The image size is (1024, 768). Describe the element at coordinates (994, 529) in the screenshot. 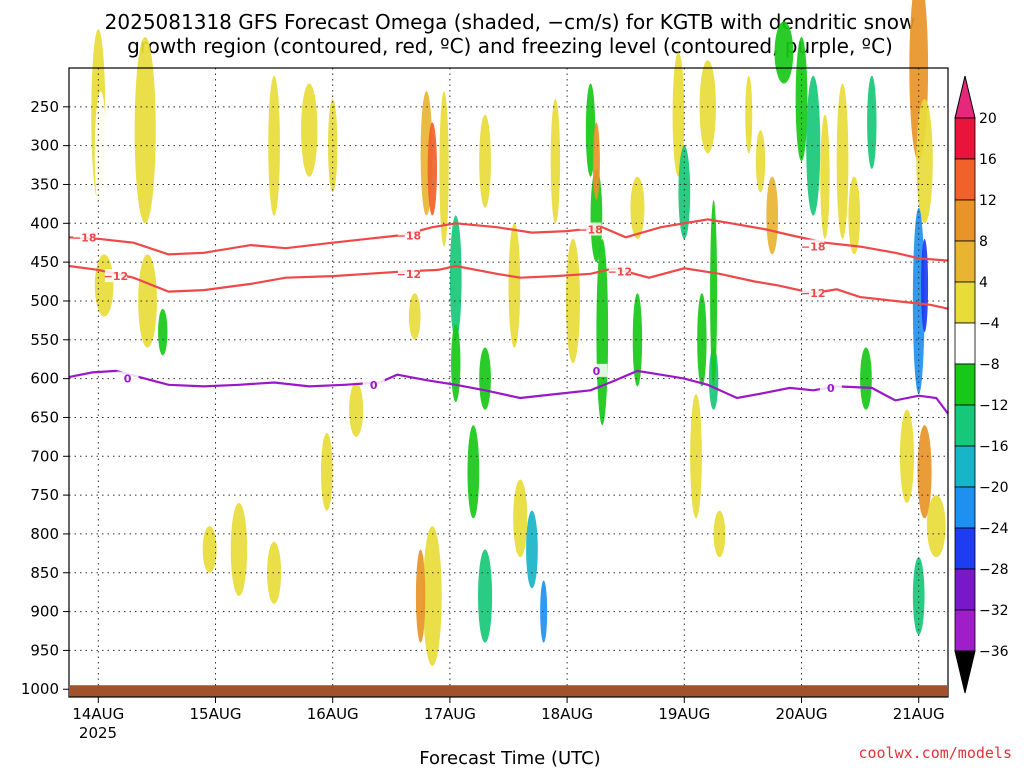

I see `colorbar-label: −24` at that location.